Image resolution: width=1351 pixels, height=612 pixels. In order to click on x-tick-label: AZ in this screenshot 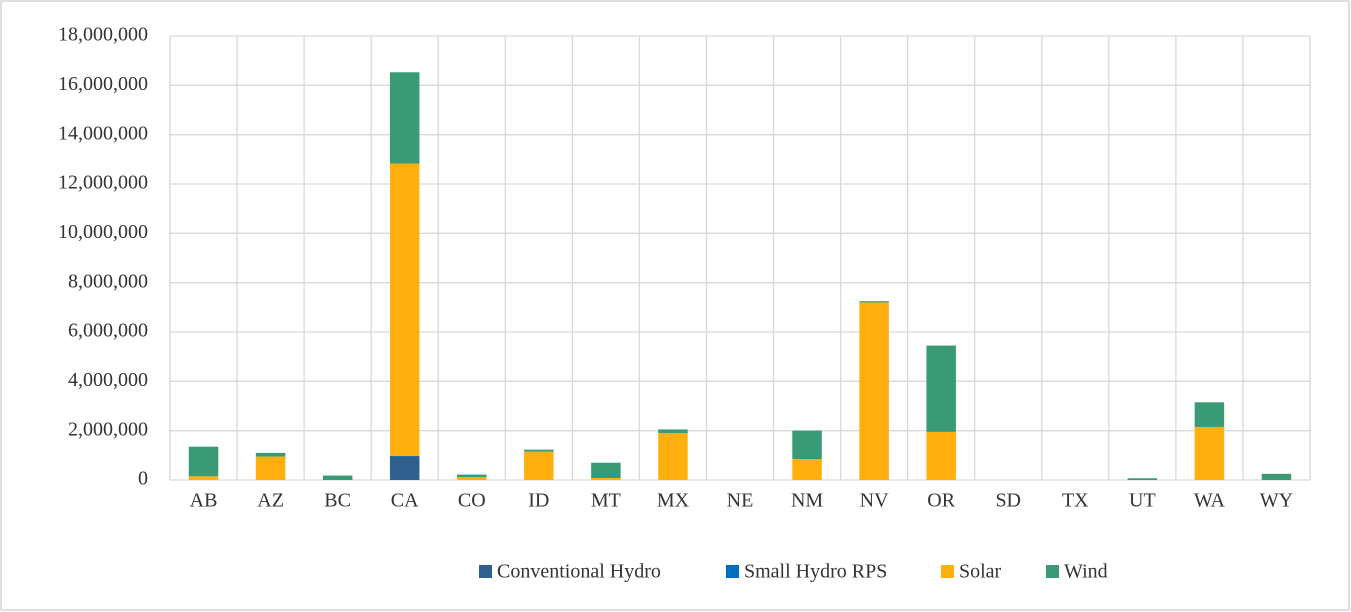, I will do `click(270, 501)`.